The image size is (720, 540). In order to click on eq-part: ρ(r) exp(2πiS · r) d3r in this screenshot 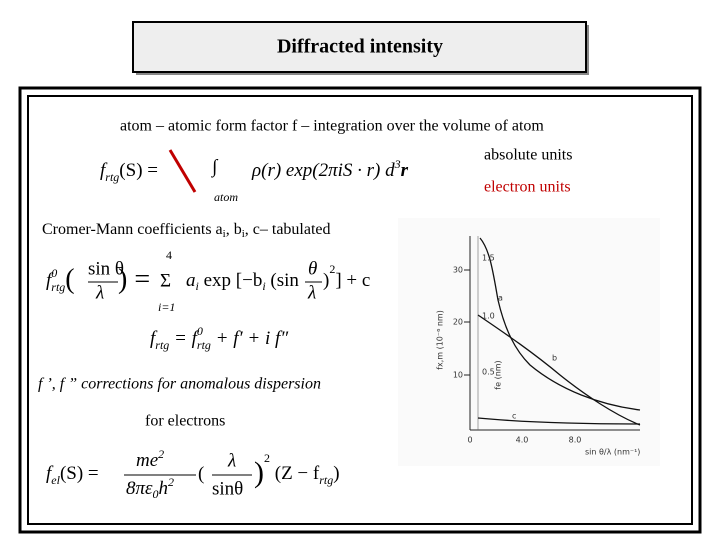, I will do `click(330, 169)`.